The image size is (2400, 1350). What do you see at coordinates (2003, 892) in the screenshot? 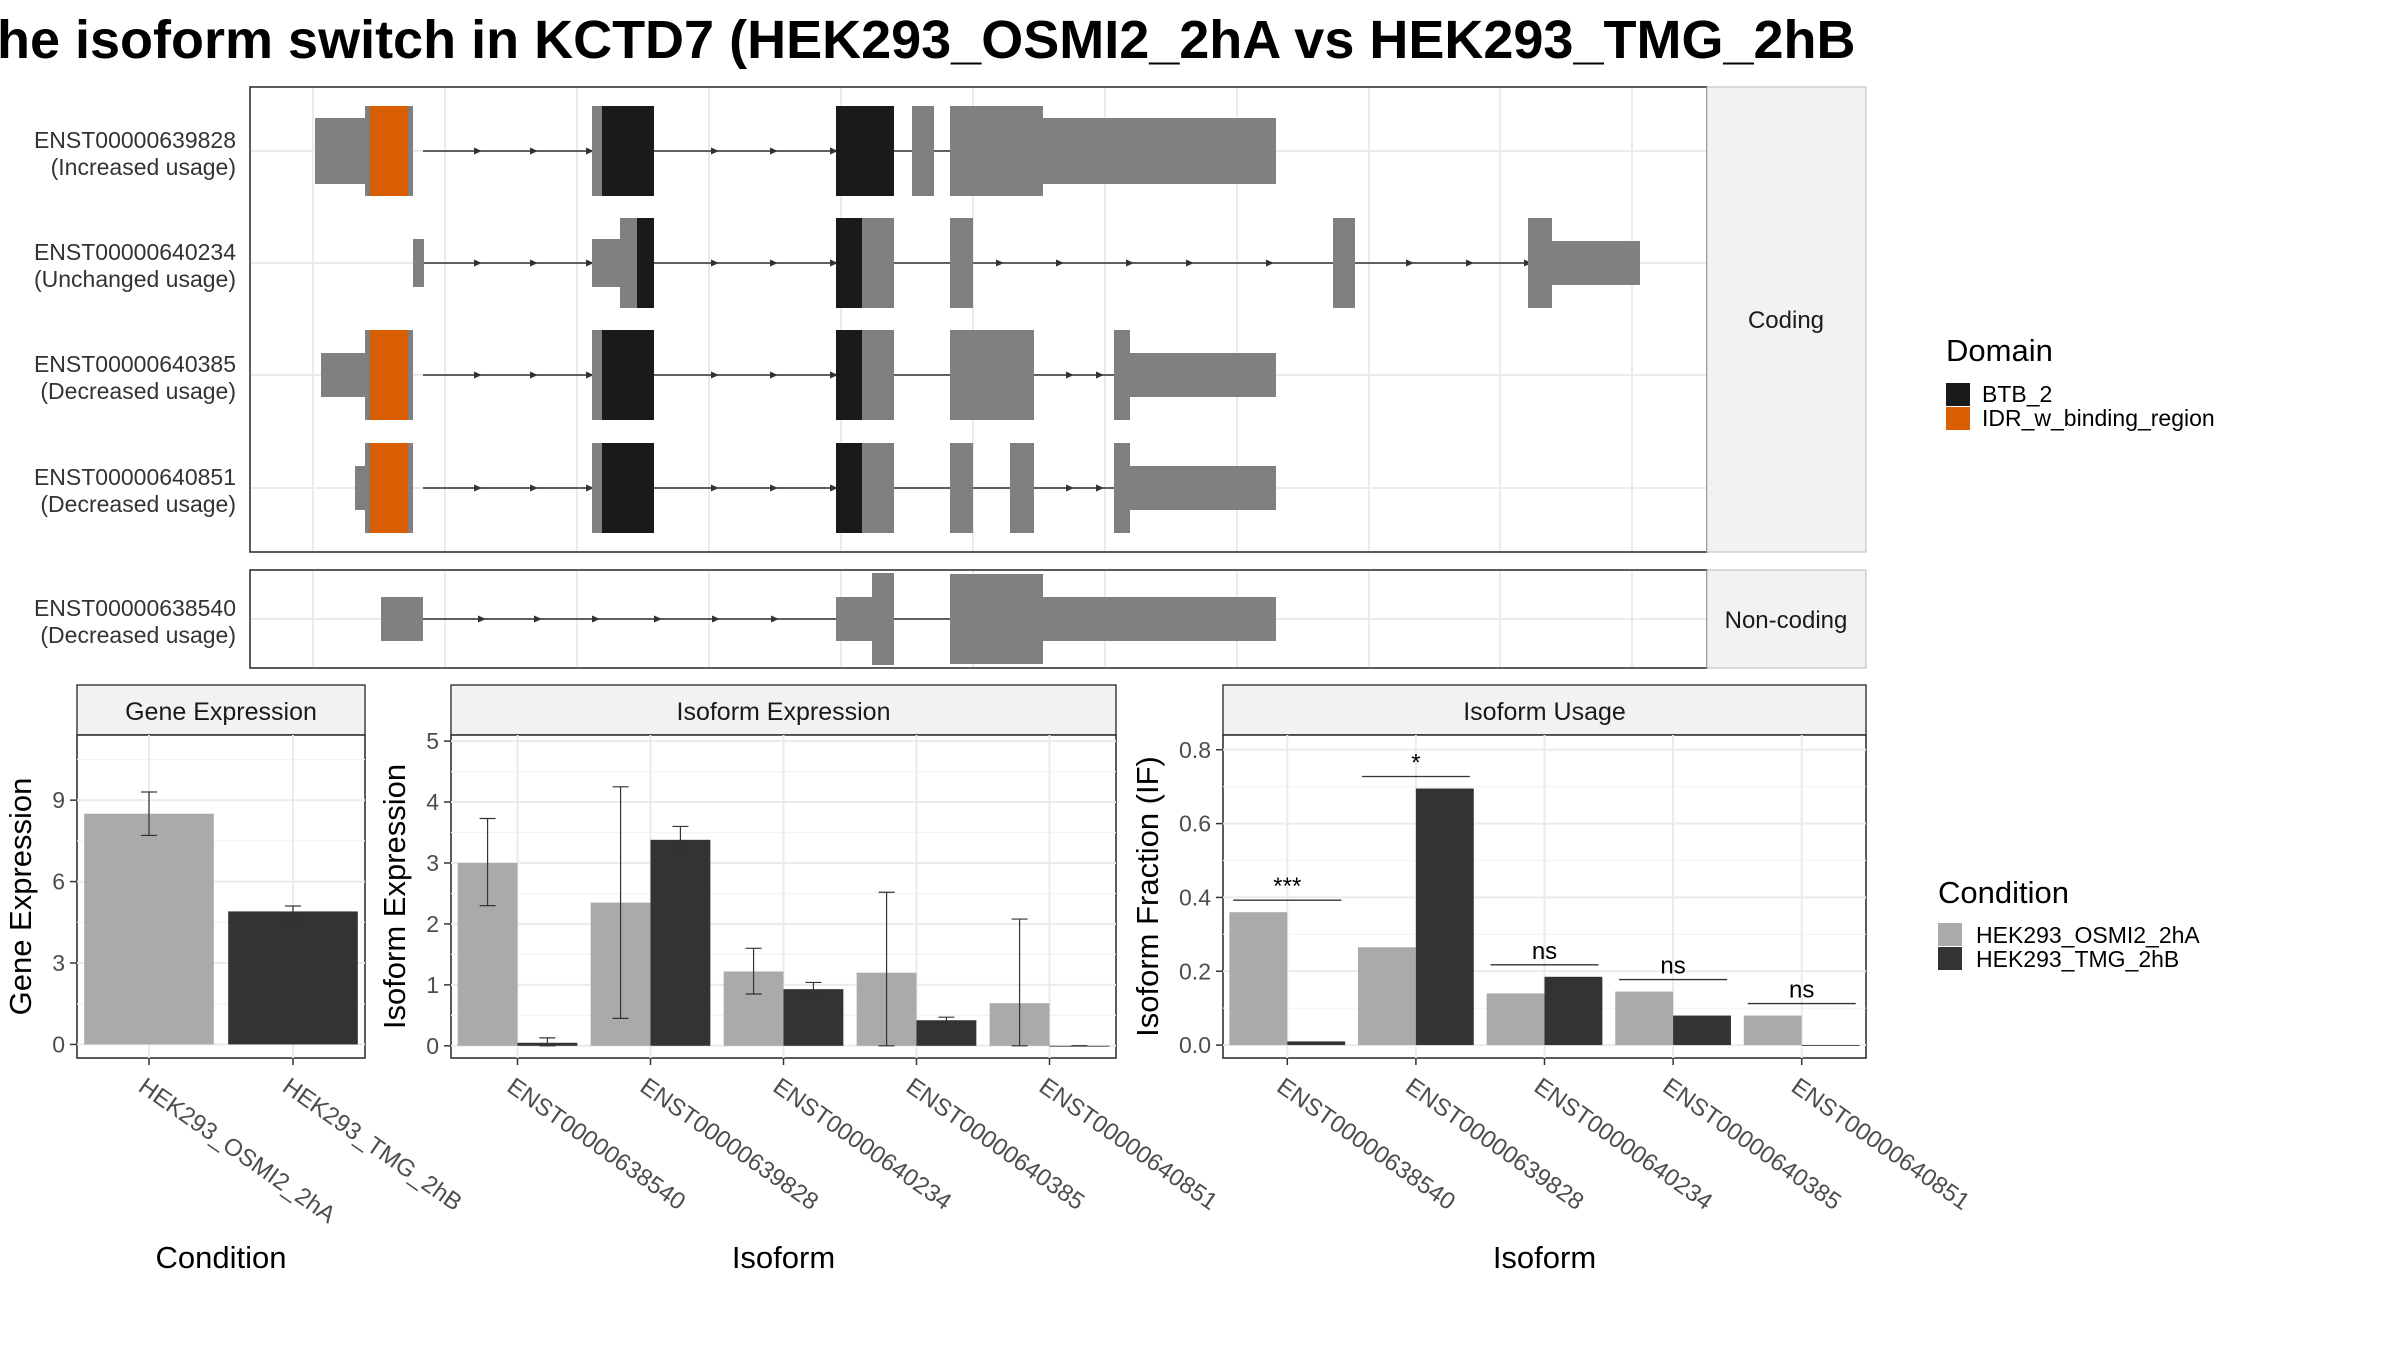
I see `condition-legend-title: Condition` at bounding box center [2003, 892].